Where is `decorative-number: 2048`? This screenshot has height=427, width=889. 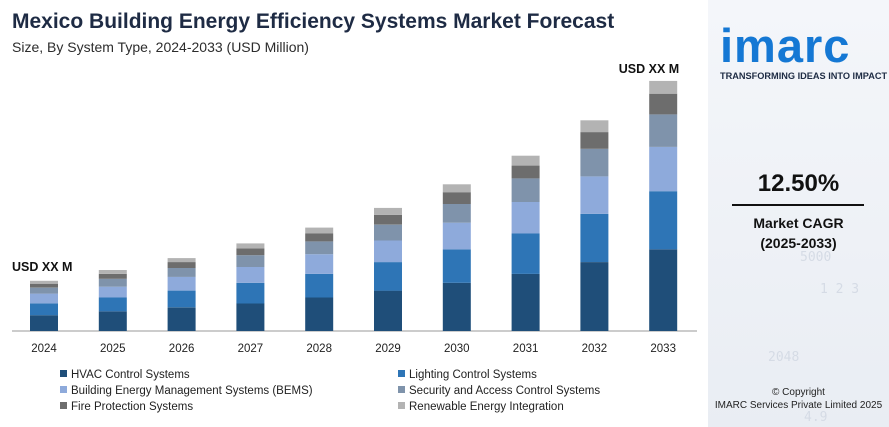 decorative-number: 2048 is located at coordinates (784, 357).